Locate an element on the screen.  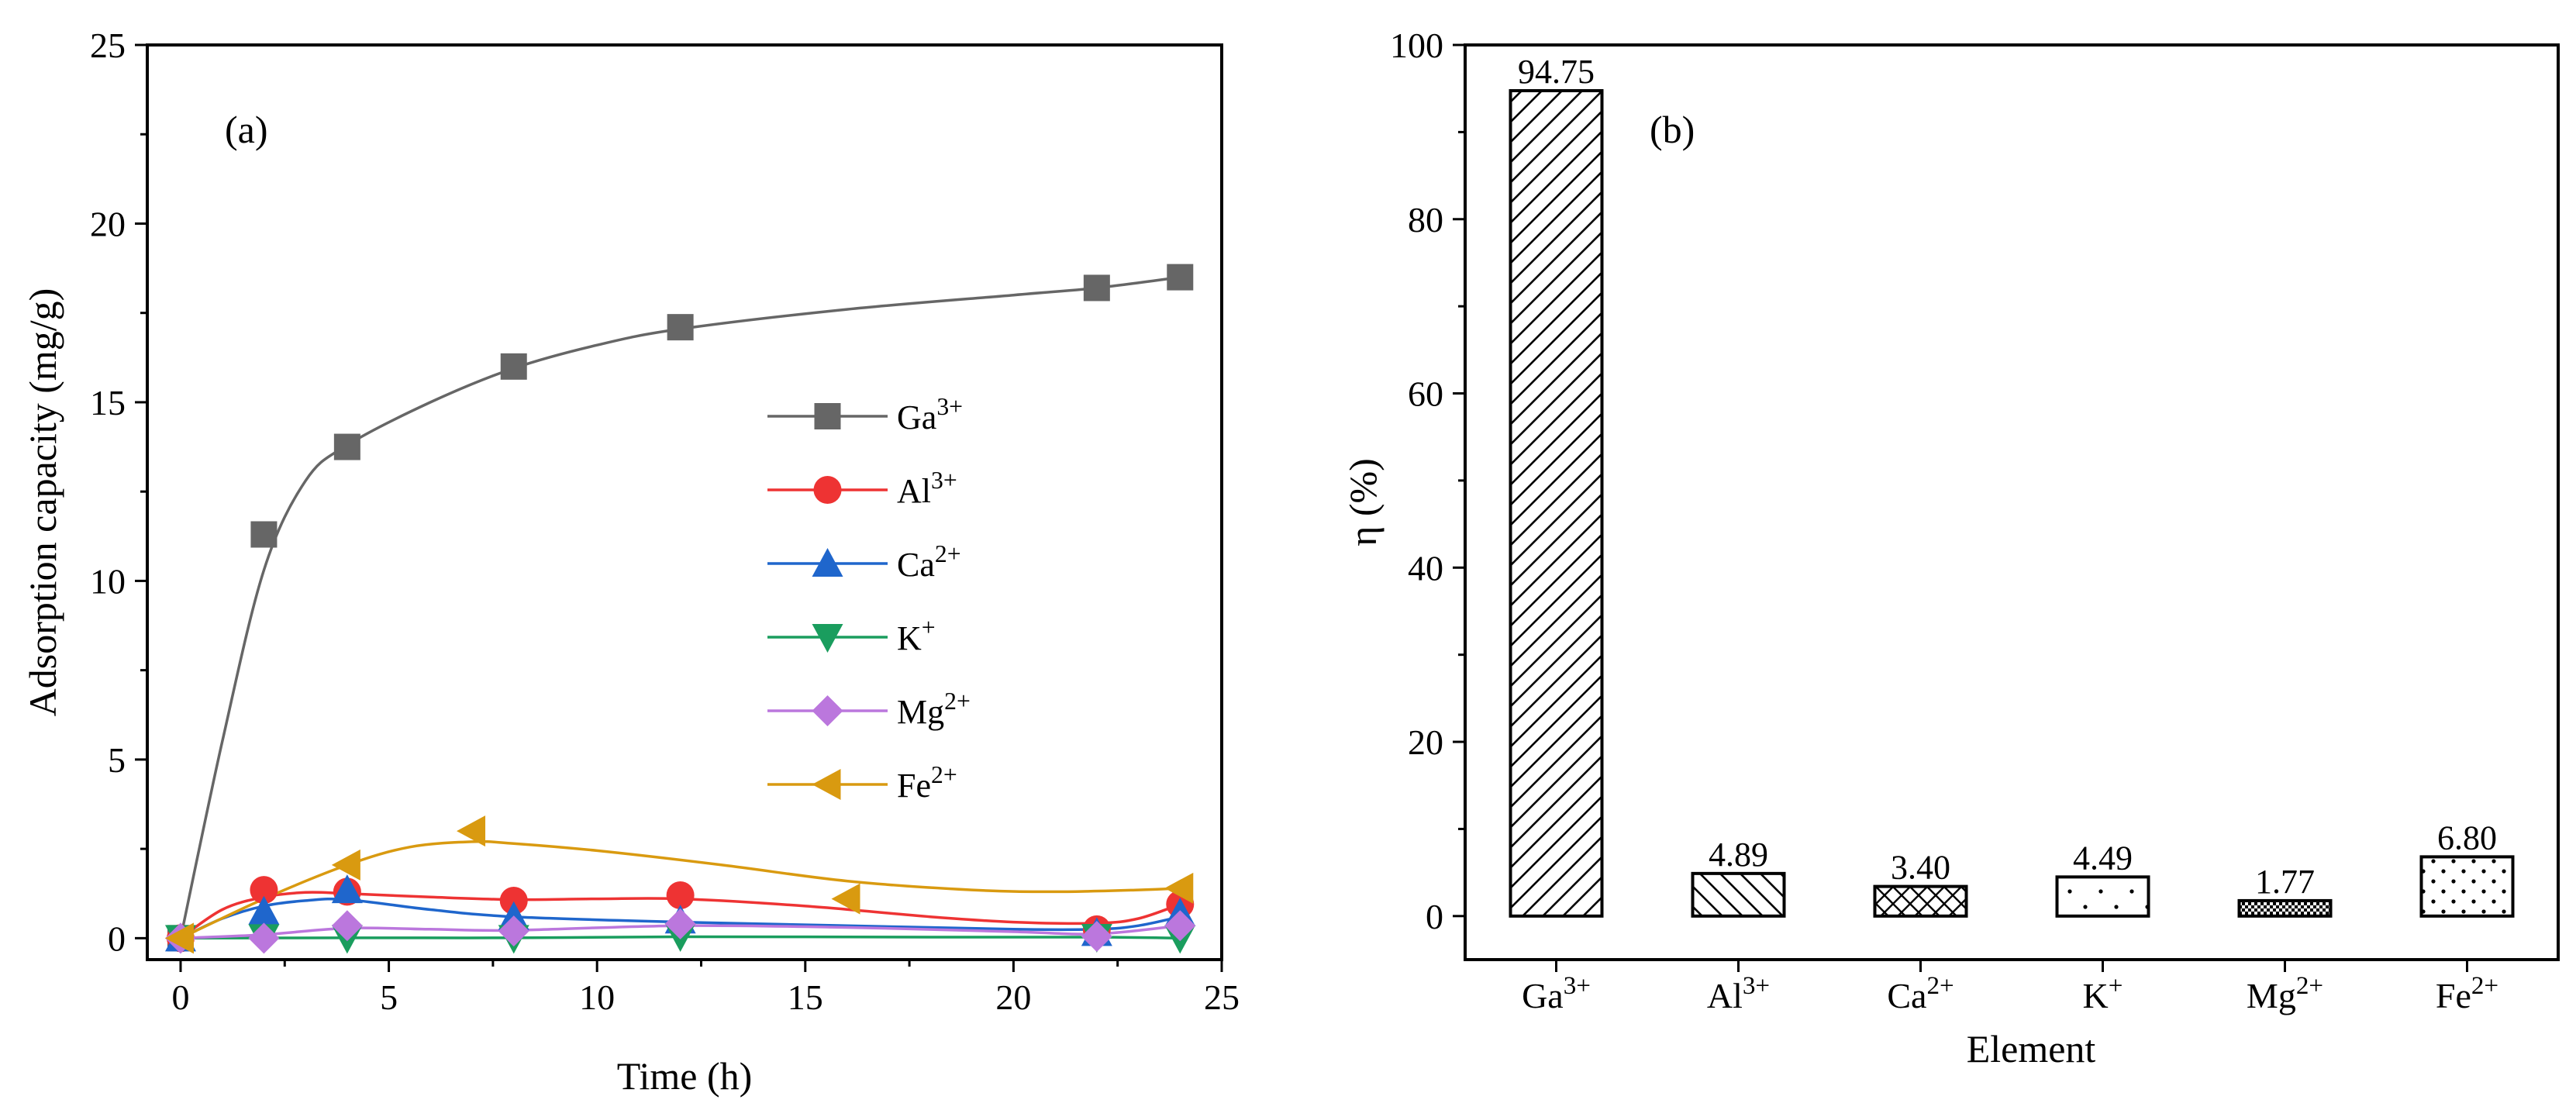
bar-k is located at coordinates (2102, 896).